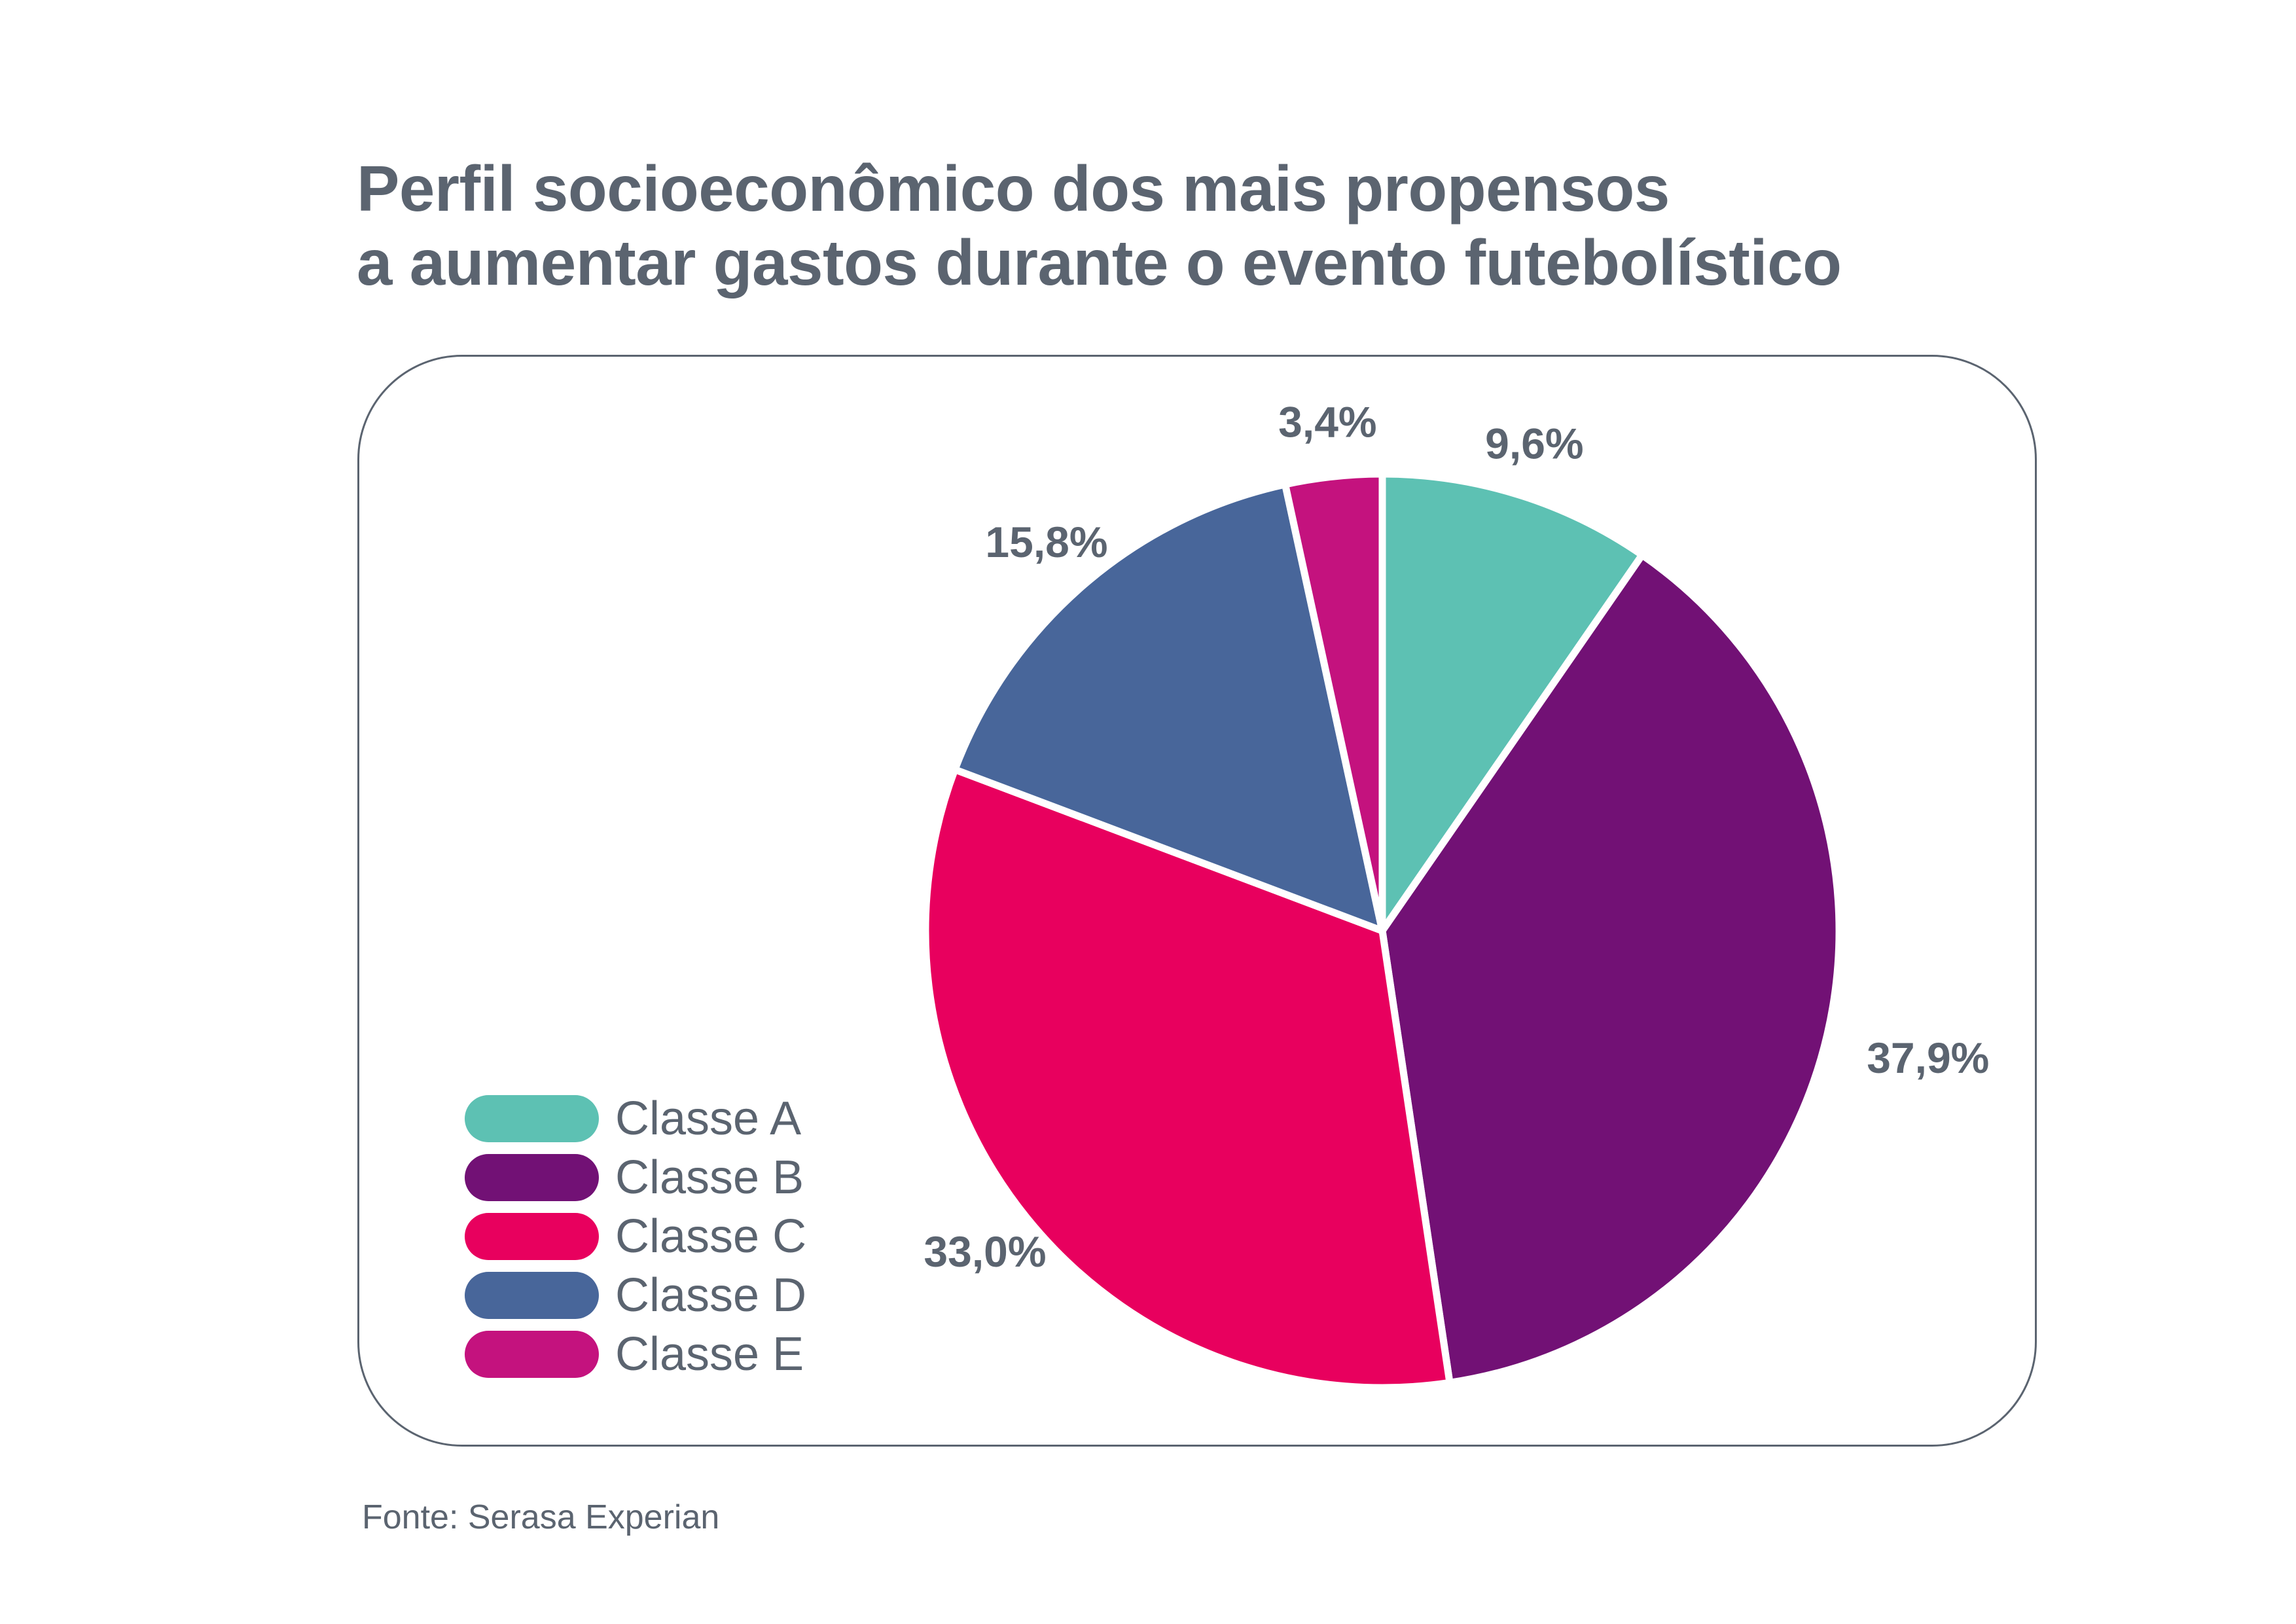 This screenshot has width=2296, height=1624. What do you see at coordinates (1334, 702) in the screenshot?
I see `pie-slice-classe-e` at bounding box center [1334, 702].